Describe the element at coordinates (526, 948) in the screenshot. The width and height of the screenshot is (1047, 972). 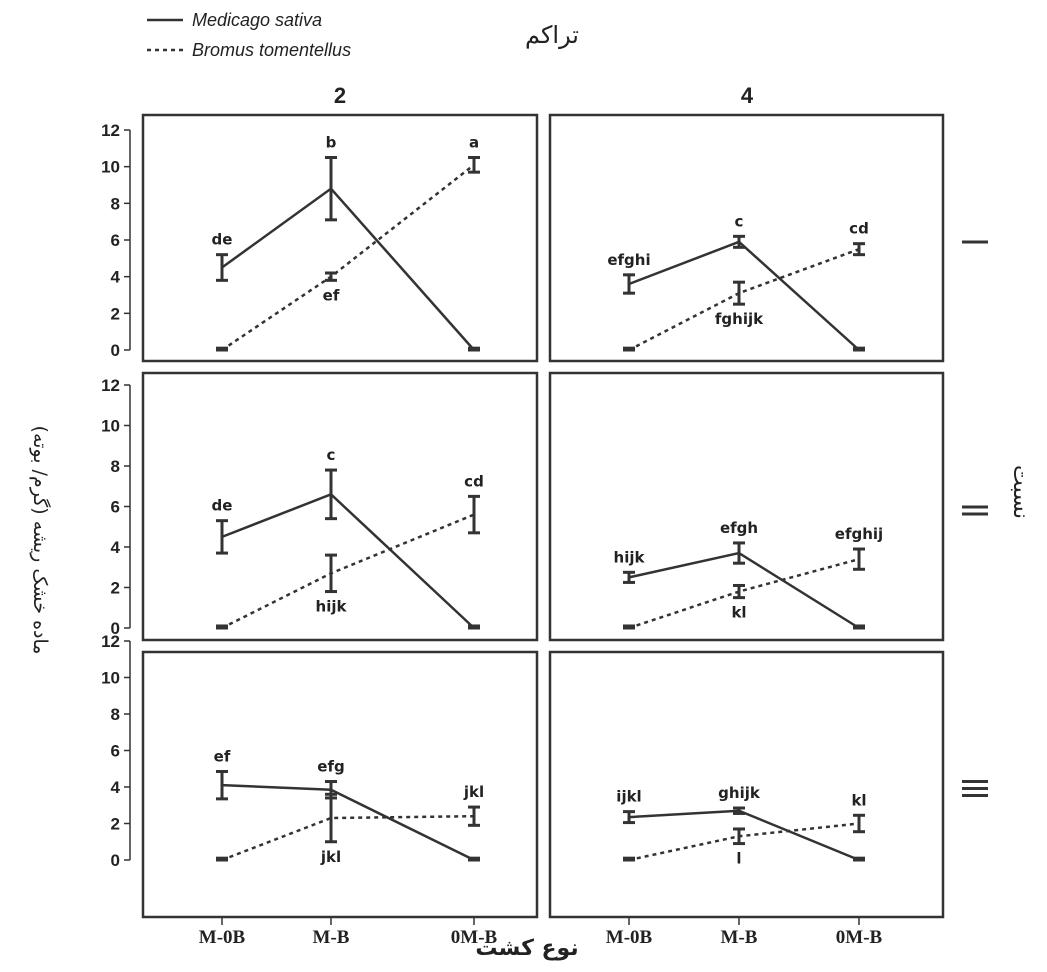
I see `x-axis-label: نوع کشت` at that location.